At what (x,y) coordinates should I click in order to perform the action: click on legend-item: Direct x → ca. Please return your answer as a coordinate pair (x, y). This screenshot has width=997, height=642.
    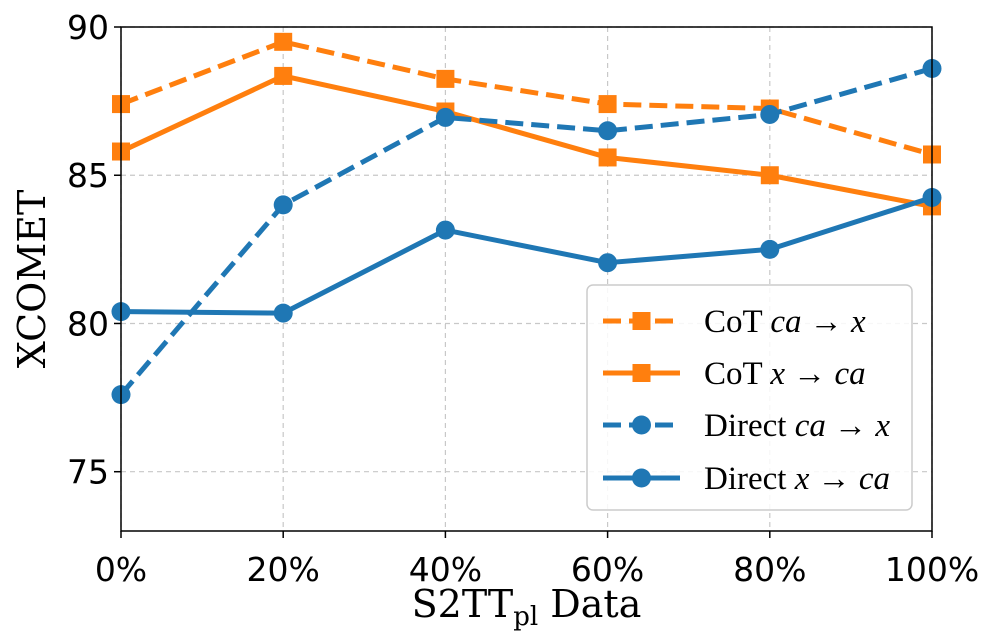
    Looking at the image, I should click on (746, 479).